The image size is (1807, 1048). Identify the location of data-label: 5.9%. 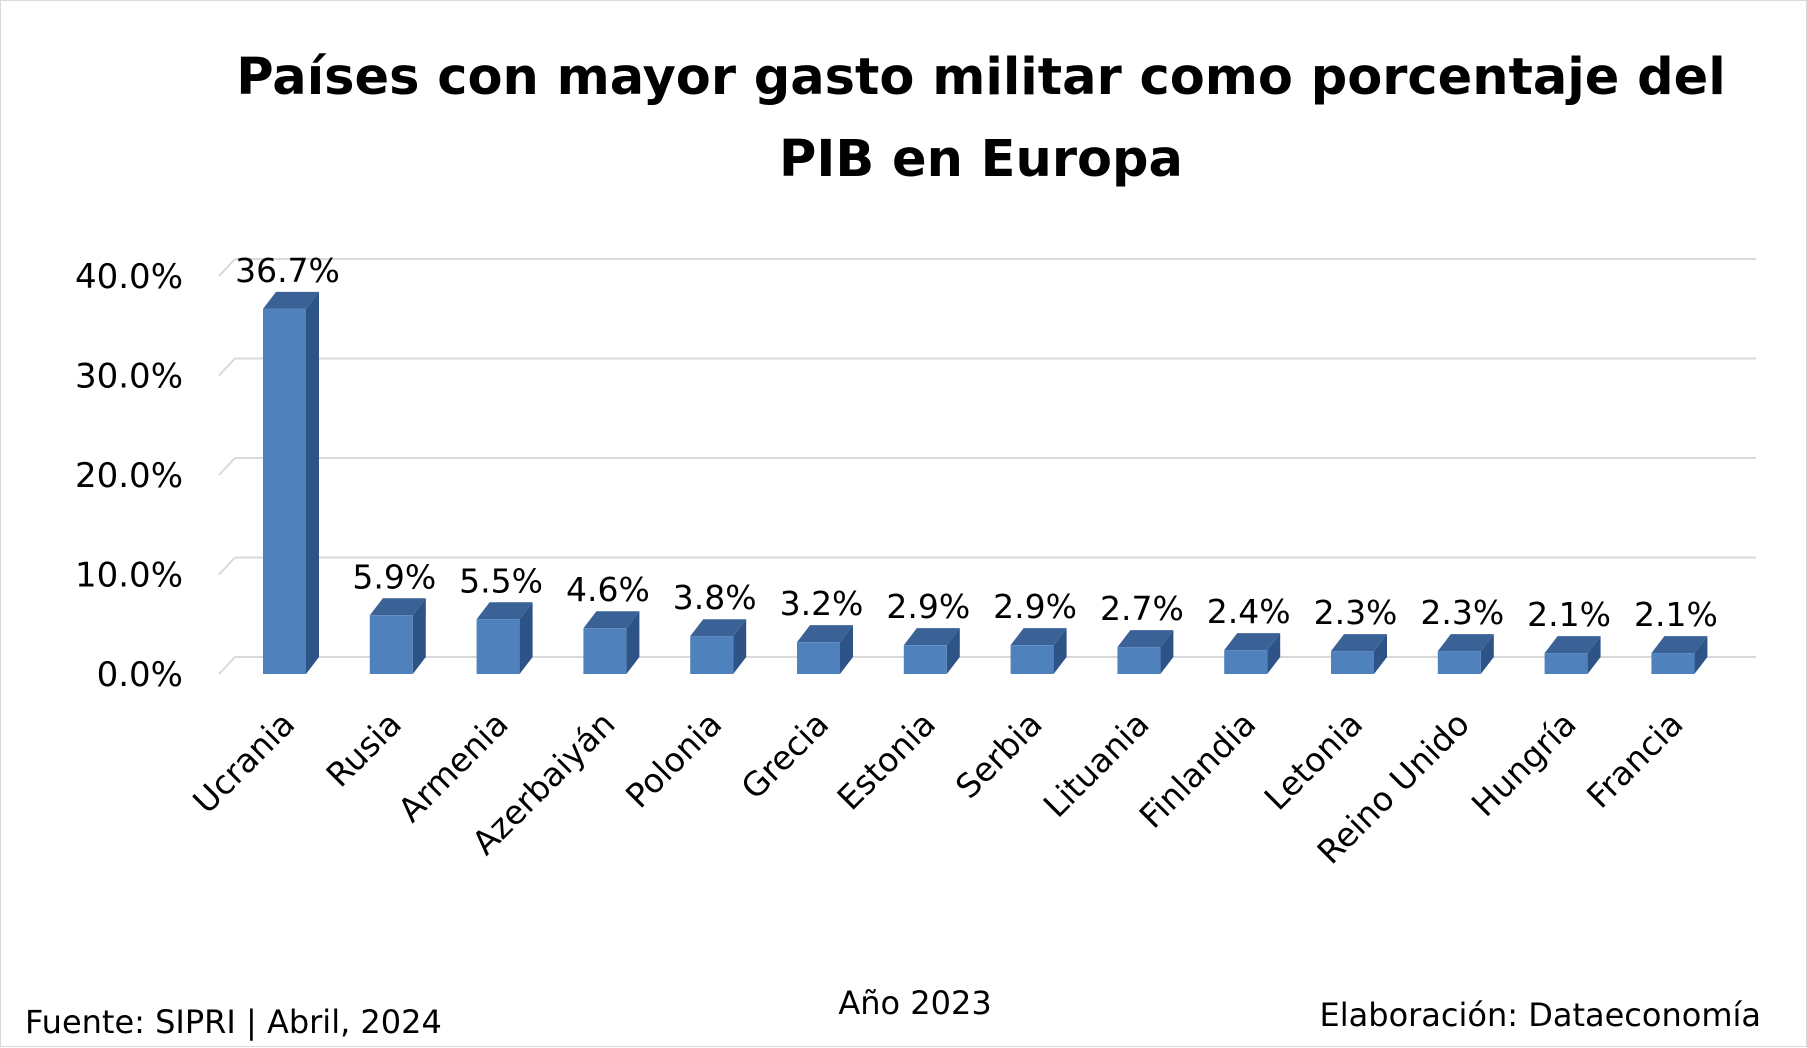
(394, 576).